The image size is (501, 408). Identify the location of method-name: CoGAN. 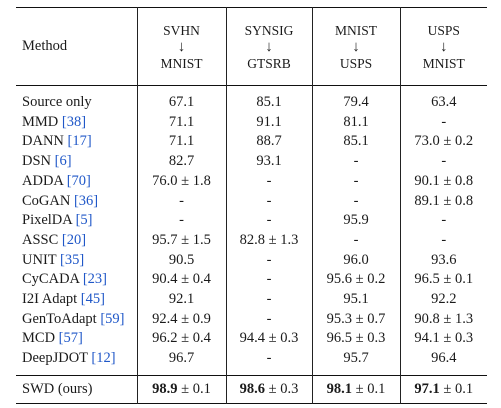
(46, 200).